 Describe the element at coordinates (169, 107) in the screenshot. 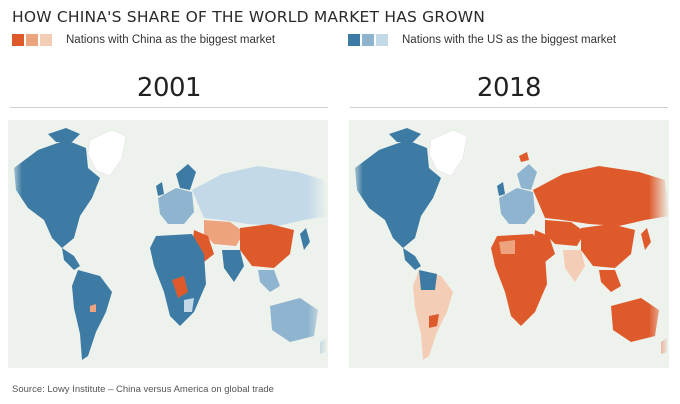

I see `divider-2001` at that location.